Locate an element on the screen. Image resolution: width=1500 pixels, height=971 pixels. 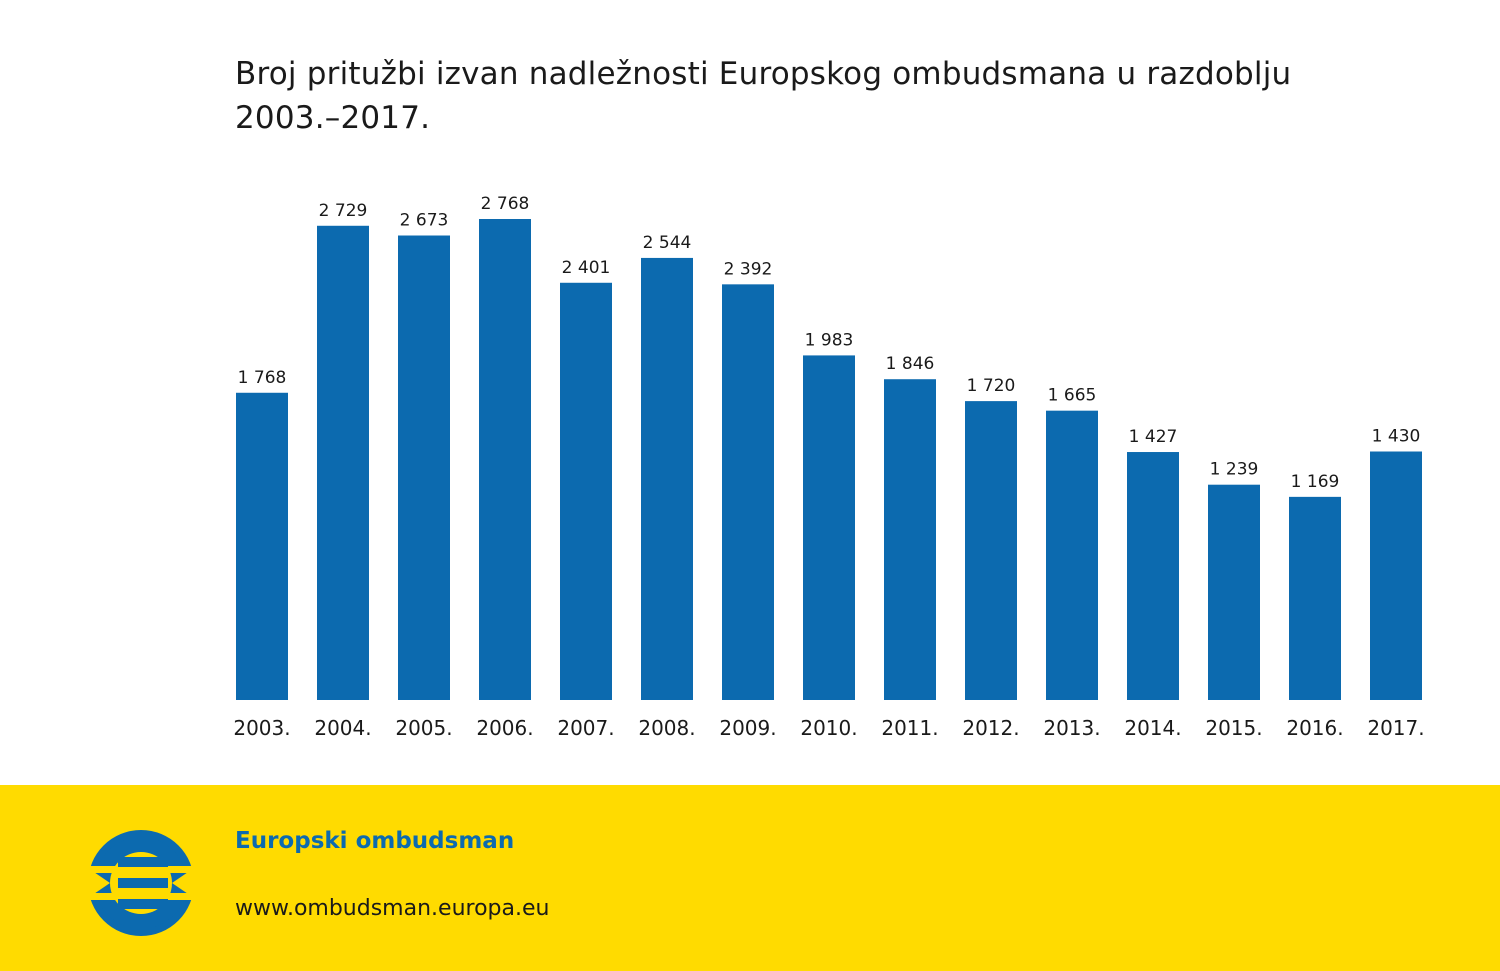
value-label: 2 729 is located at coordinates (343, 211).